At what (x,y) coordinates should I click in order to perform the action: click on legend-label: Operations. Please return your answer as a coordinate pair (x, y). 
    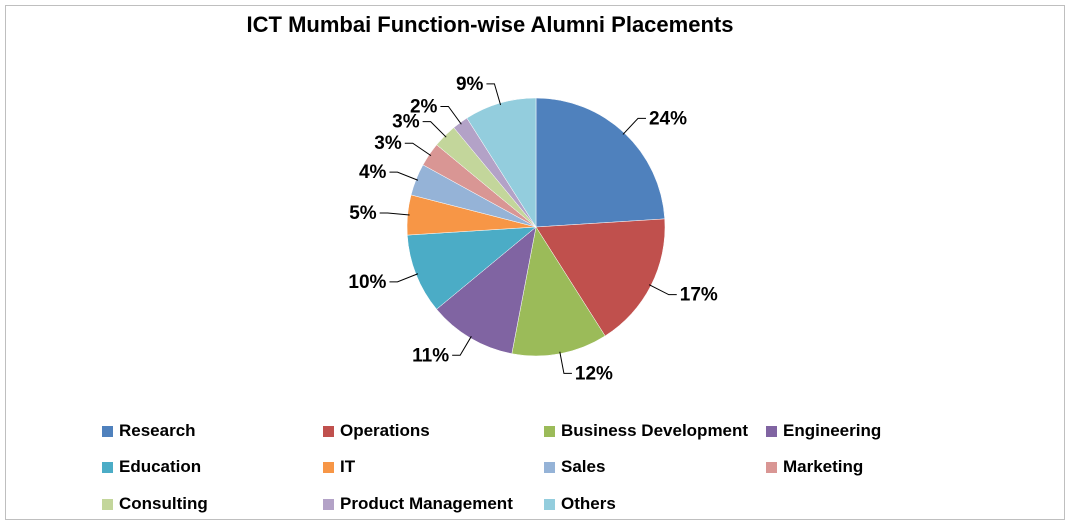
    Looking at the image, I should click on (385, 430).